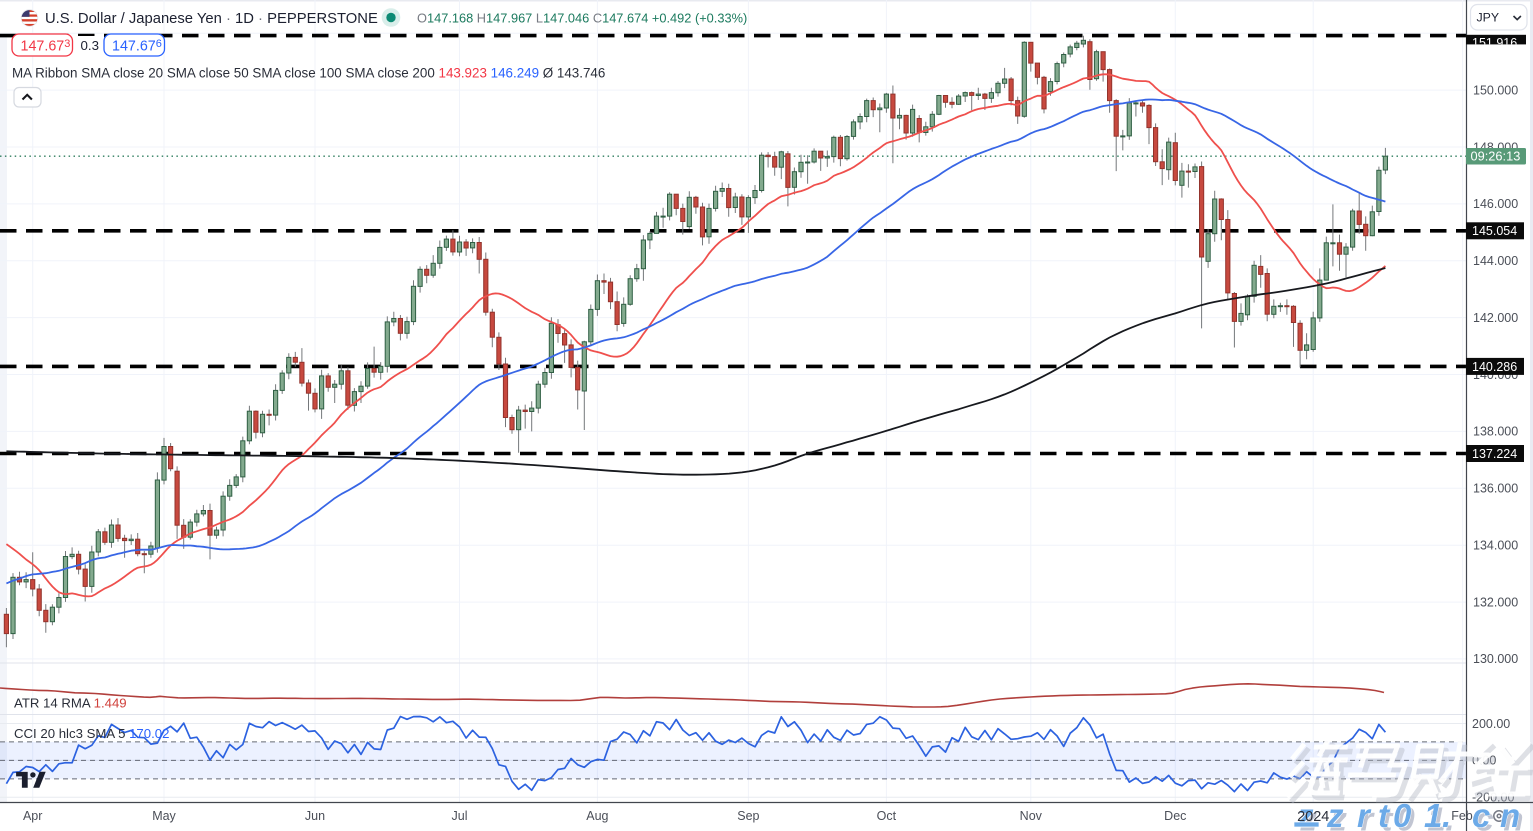  I want to click on svg-text: ATR 14 RMA 1.449, so click(70, 703).